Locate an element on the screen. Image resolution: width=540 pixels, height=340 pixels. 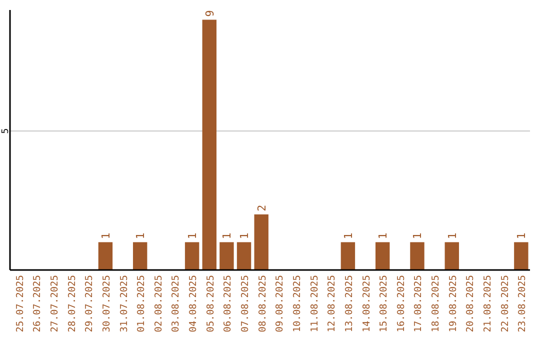
x-tick-label: 12.08.2025 is located at coordinates (332, 303).